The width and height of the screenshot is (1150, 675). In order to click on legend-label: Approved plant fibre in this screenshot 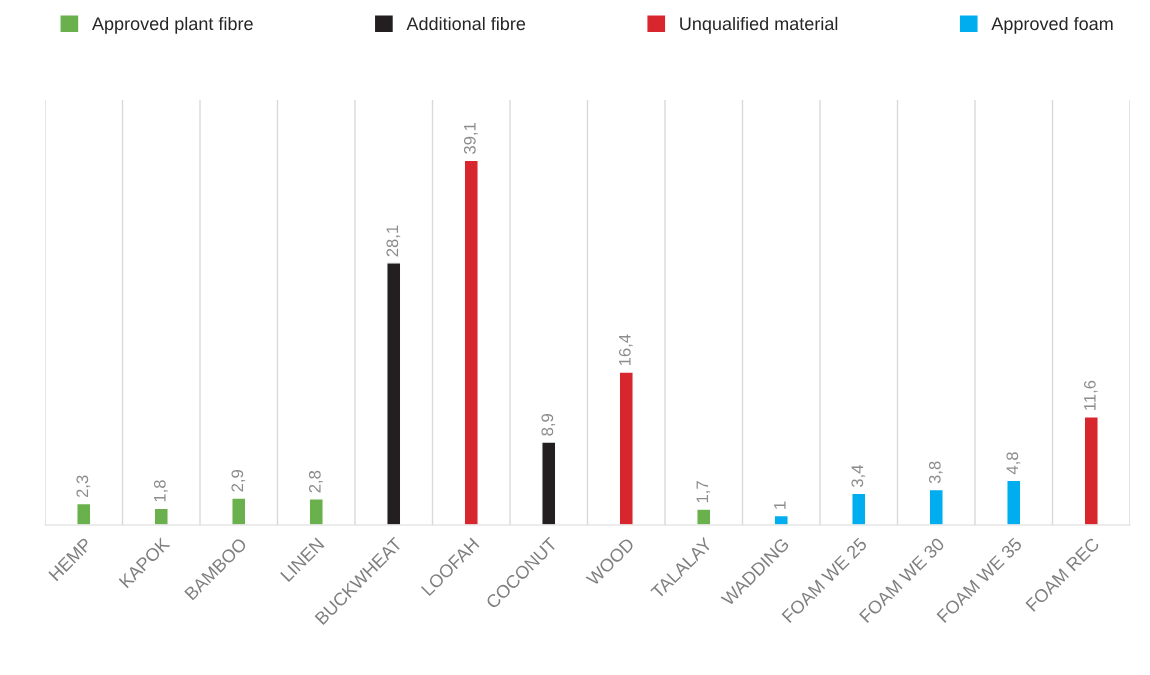, I will do `click(172, 25)`.